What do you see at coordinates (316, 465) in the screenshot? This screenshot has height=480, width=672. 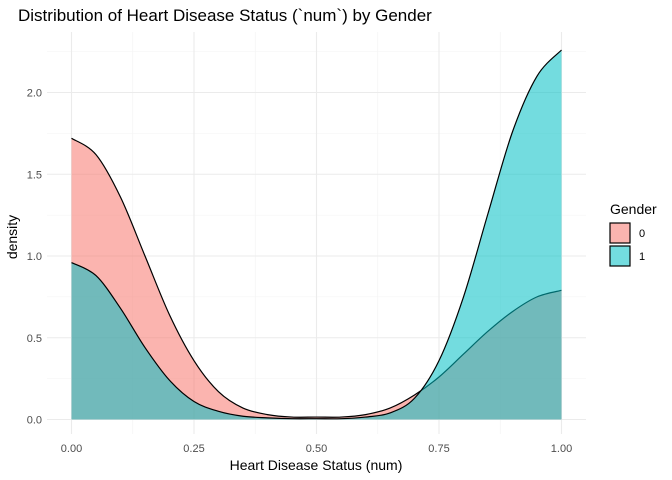 I see `x-axis-title: Heart Disease Status (num)` at bounding box center [316, 465].